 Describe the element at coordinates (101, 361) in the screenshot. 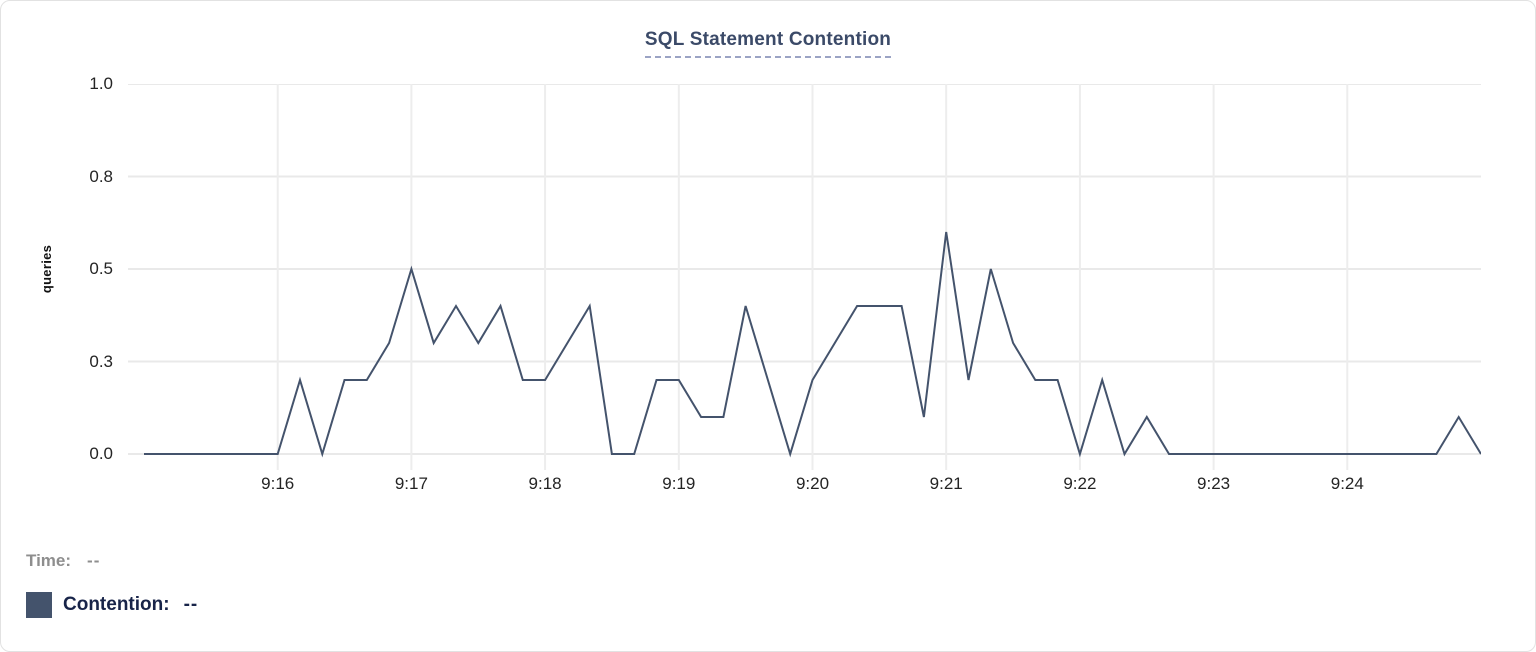

I see `y-tick-label: 0.3` at that location.